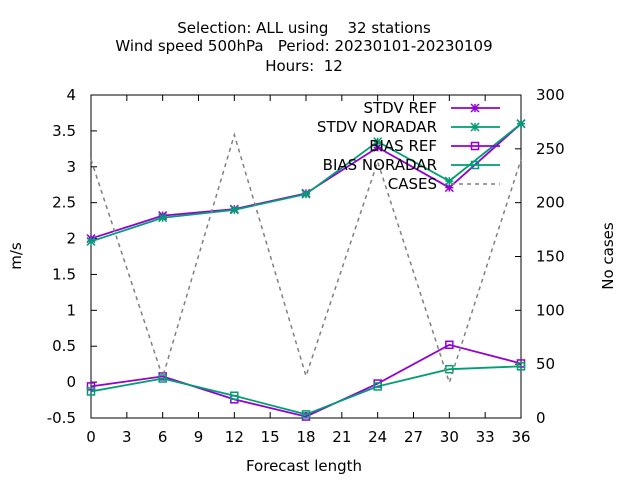 This screenshot has height=480, width=640. I want to click on x-tick-label: 9, so click(199, 437).